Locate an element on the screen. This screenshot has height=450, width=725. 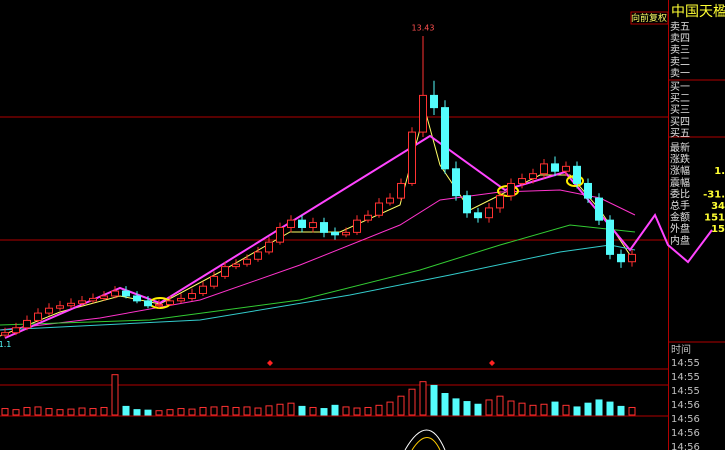
quote-value: 1. is located at coordinates (719, 171).